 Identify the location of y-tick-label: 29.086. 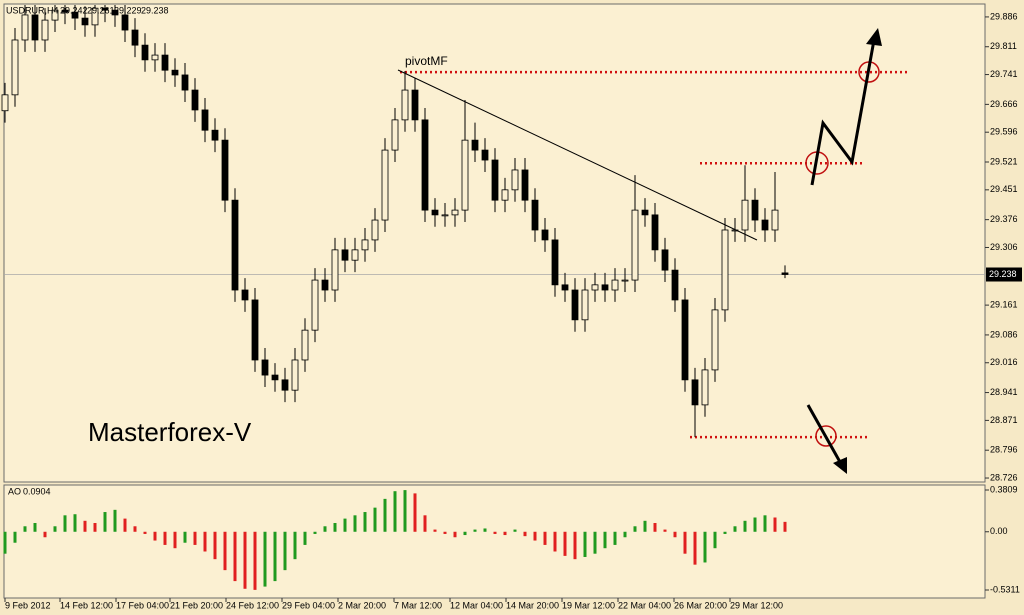
(1004, 334).